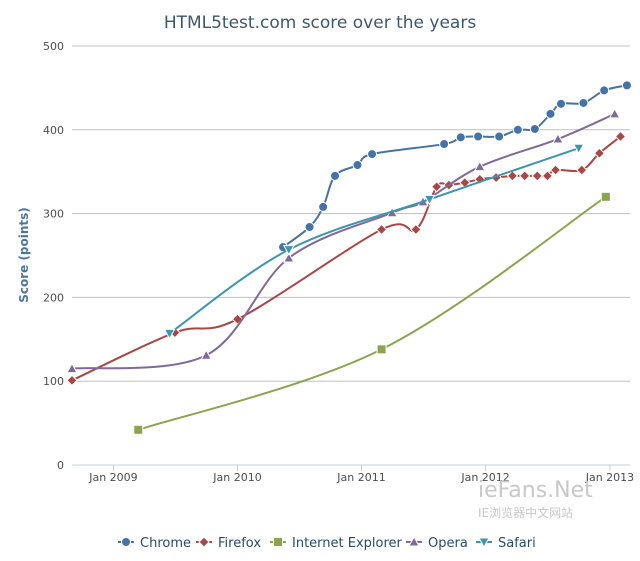  I want to click on x-tick-label: Jan 2011, so click(360, 477).